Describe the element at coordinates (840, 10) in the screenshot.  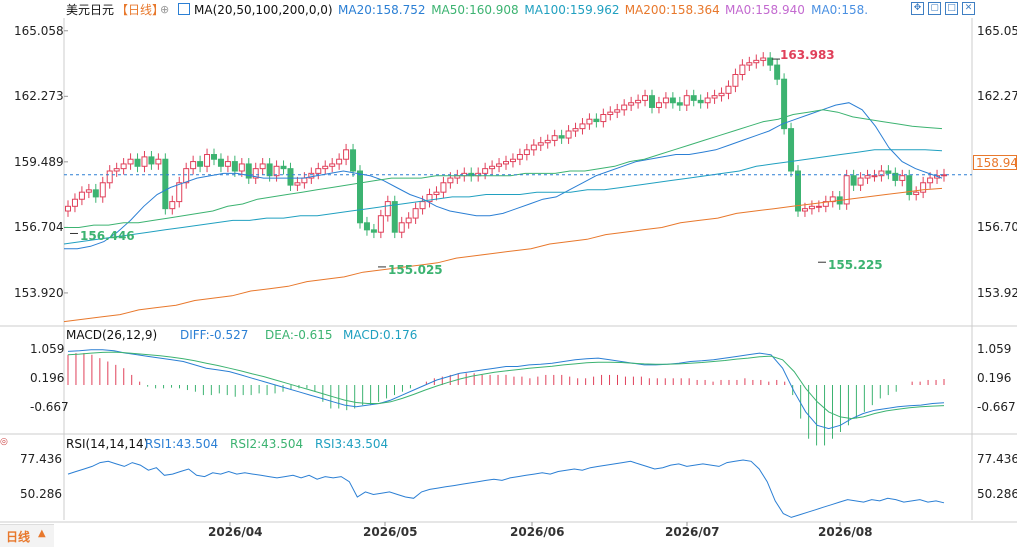
I see `ma-value-5: MA0:158.` at that location.